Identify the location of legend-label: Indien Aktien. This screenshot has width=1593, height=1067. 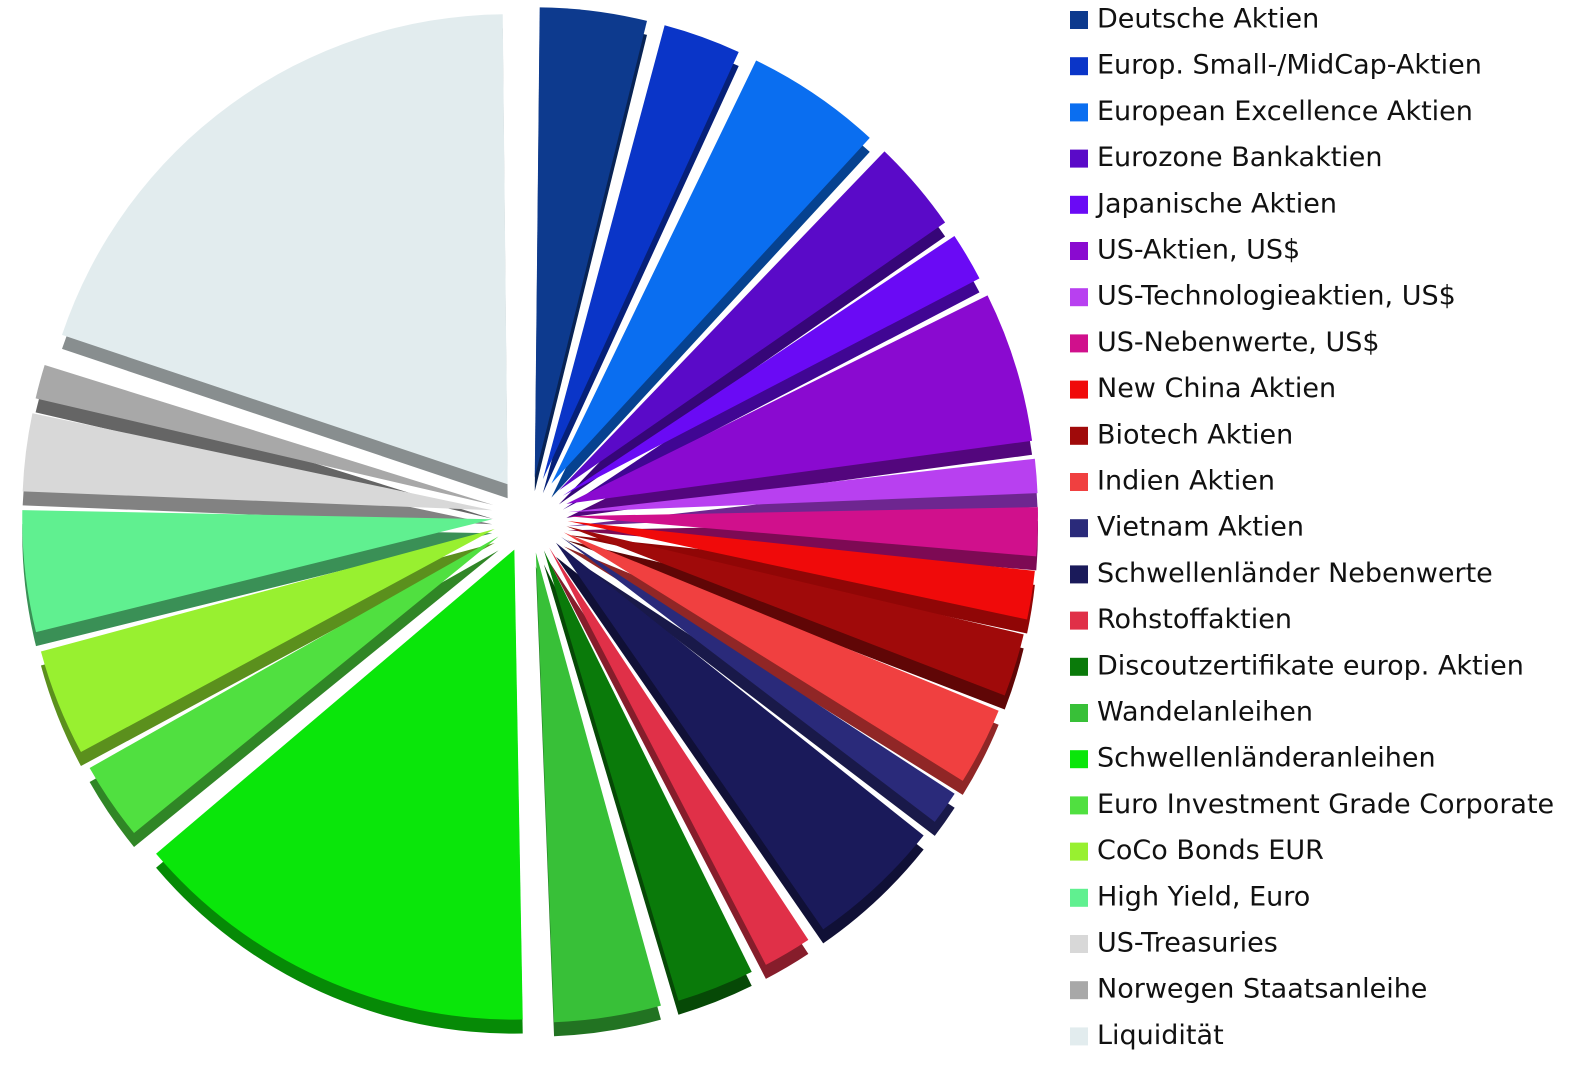
(1186, 481).